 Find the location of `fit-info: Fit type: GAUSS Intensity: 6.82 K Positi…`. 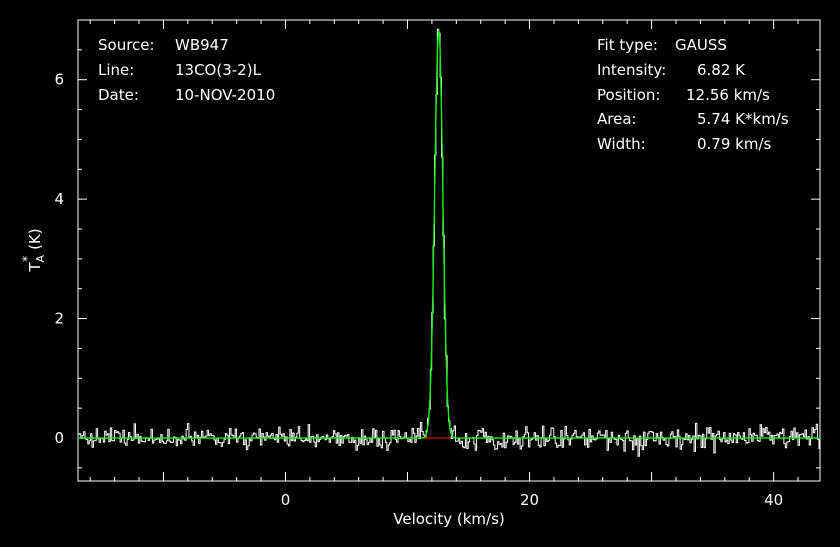

fit-info: Fit type: GAUSS Intensity: 6.82 K Positi… is located at coordinates (693, 135).